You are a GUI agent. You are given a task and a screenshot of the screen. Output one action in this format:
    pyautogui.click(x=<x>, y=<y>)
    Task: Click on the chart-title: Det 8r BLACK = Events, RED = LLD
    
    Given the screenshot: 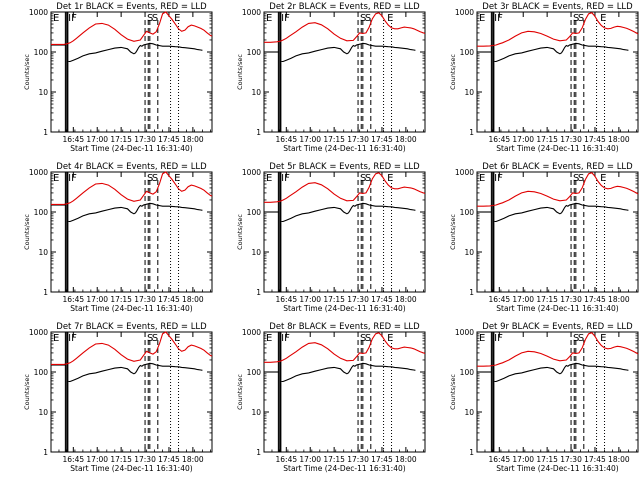 What is the action you would take?
    pyautogui.click(x=344, y=327)
    